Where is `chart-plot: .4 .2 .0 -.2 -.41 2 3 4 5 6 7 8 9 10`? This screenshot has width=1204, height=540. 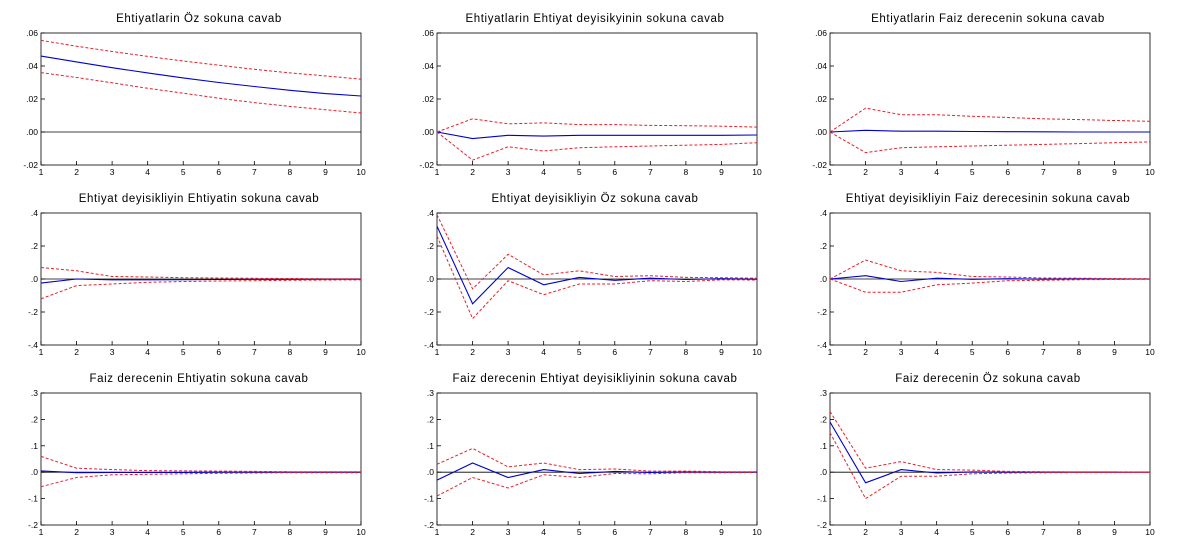
chart-plot: .4 .2 .0 -.2 -.41 2 3 4 5 6 7 8 9 10 is located at coordinates (197, 282).